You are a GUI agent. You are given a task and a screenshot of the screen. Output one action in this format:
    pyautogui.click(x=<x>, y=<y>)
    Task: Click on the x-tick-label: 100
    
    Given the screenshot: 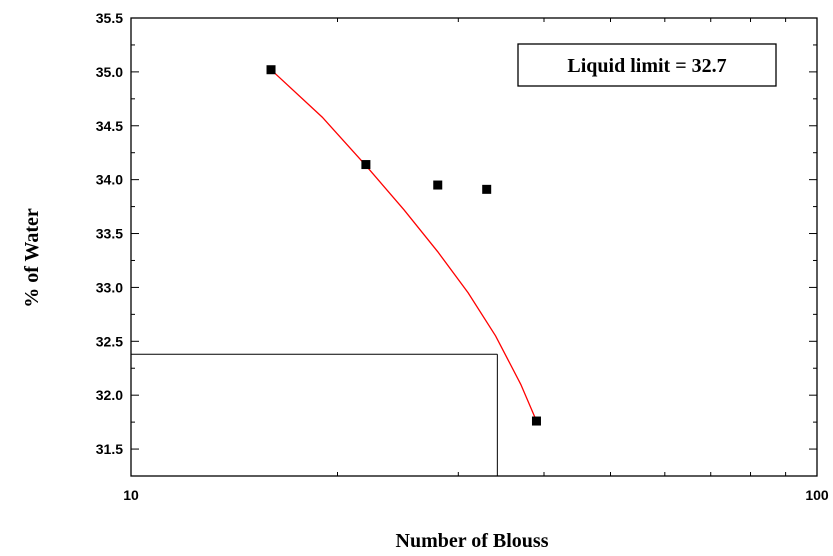 What is the action you would take?
    pyautogui.click(x=817, y=495)
    